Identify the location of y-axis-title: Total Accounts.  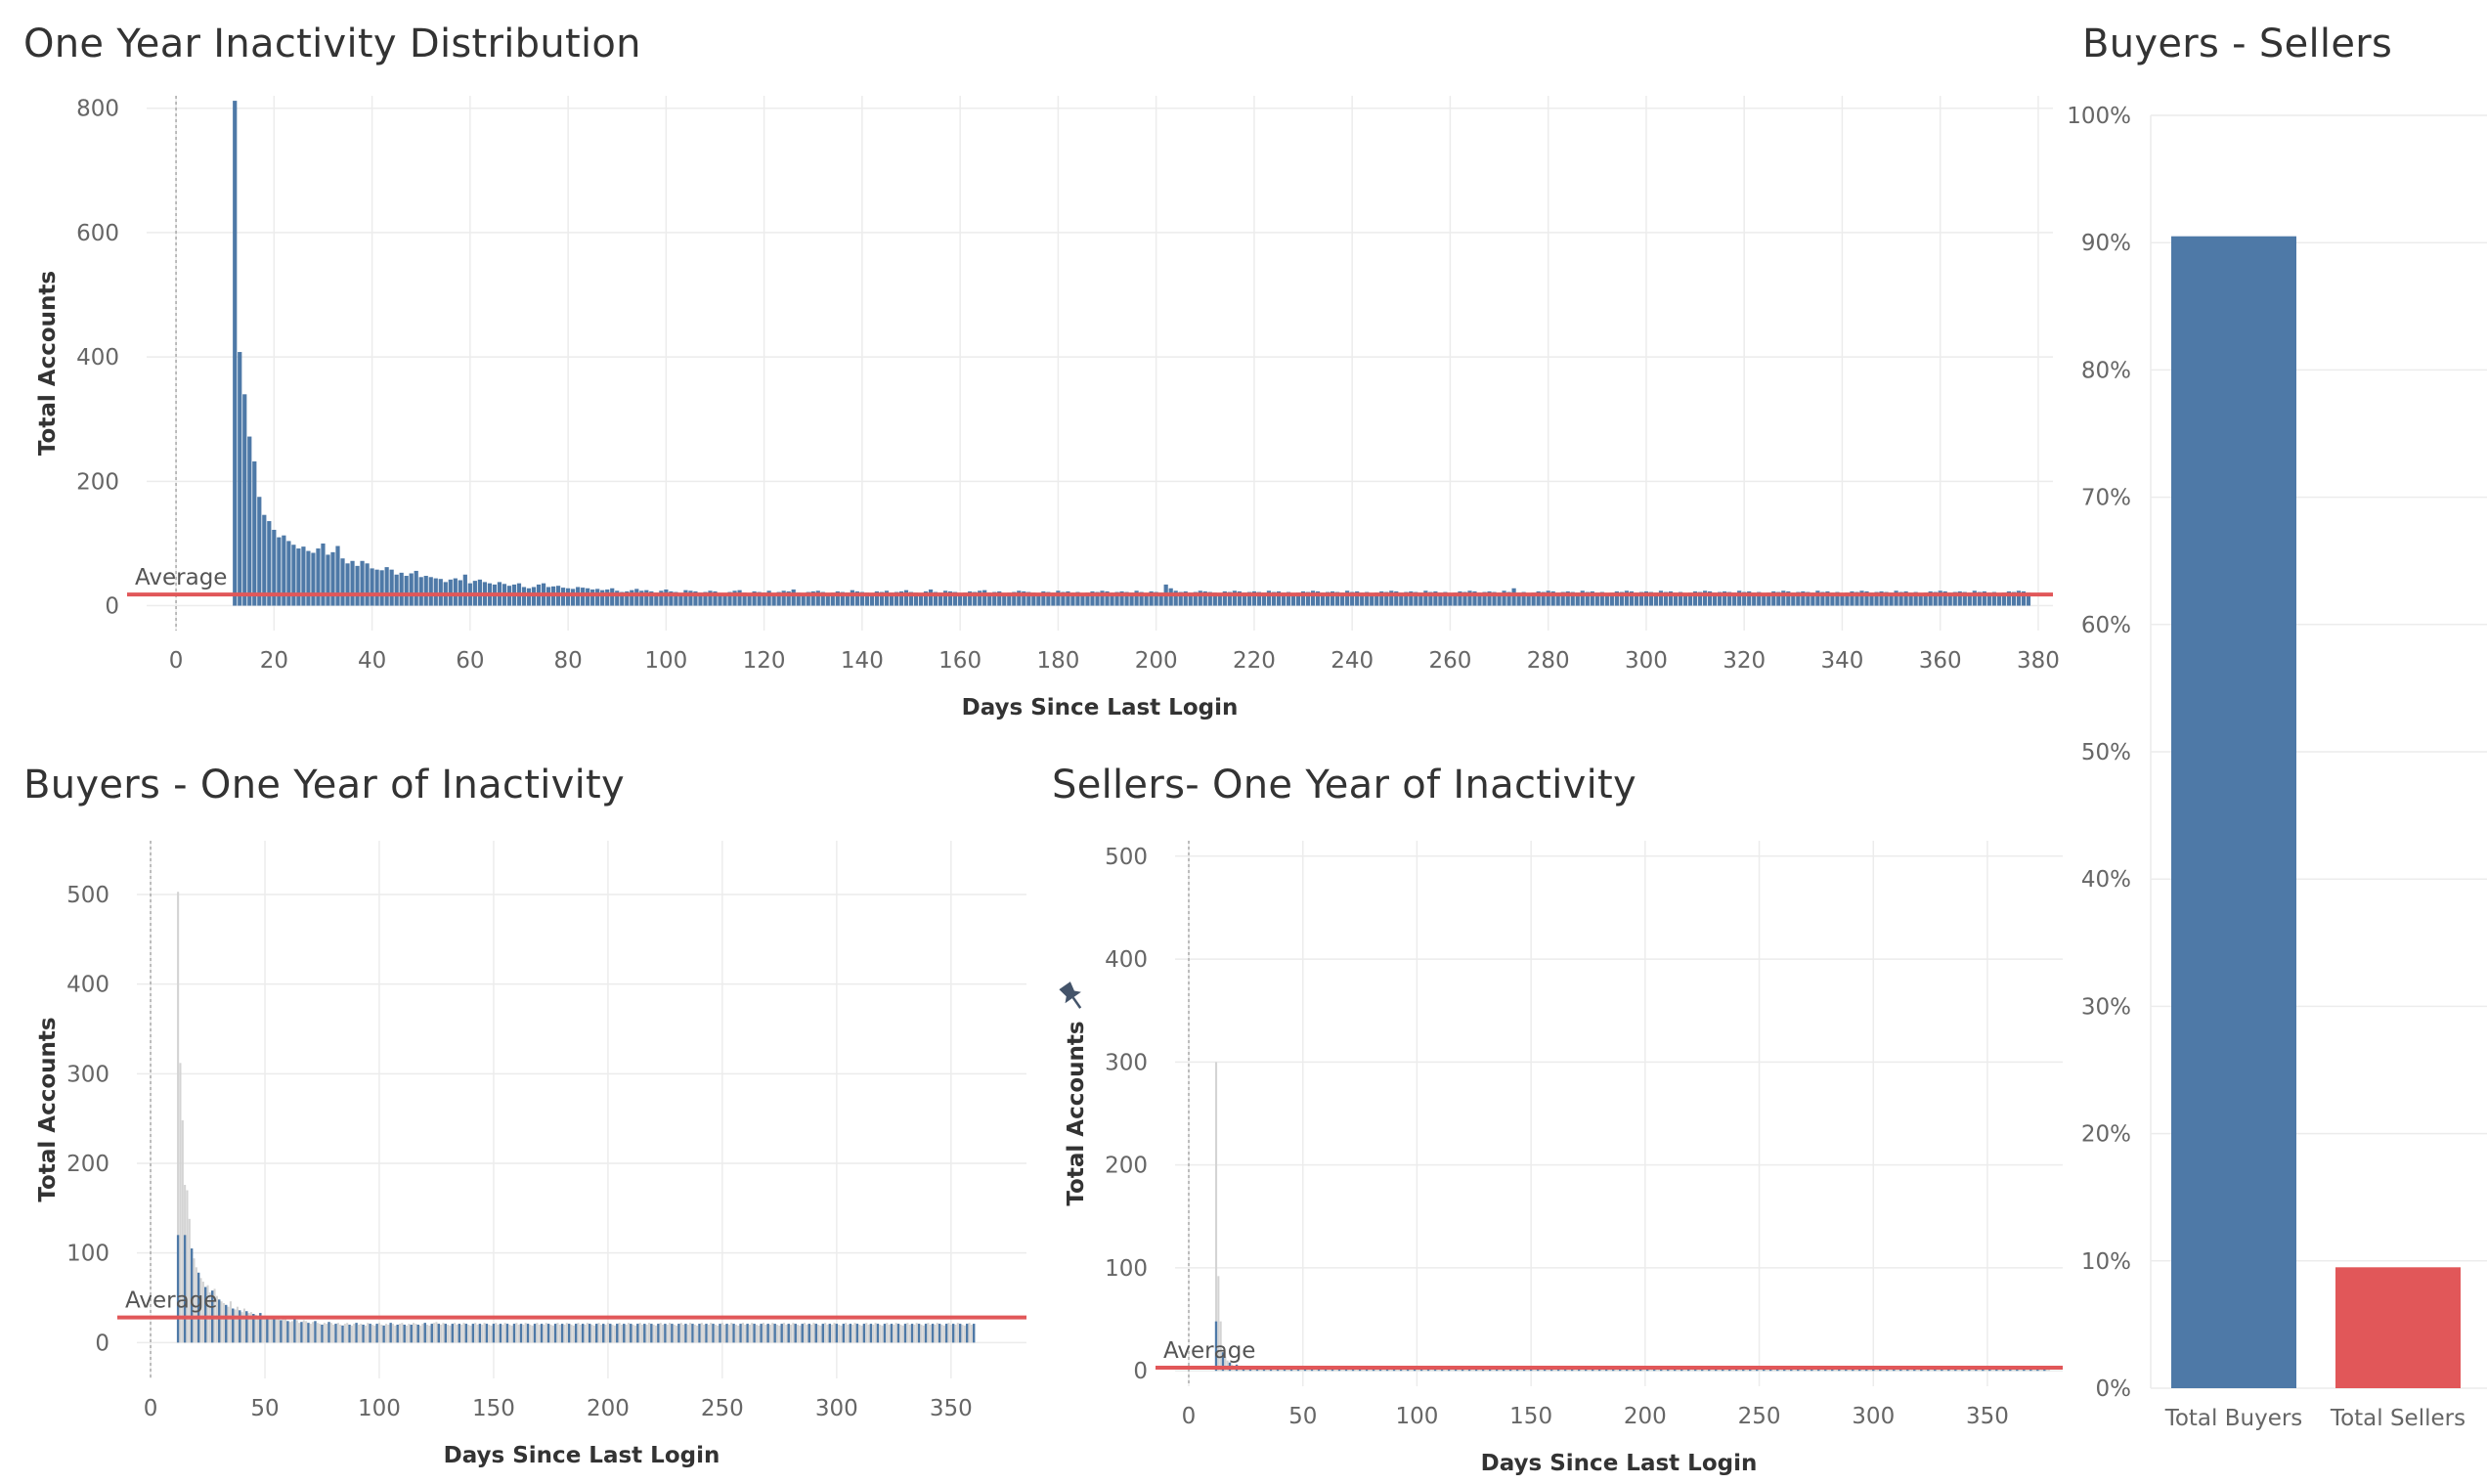
(48, 363).